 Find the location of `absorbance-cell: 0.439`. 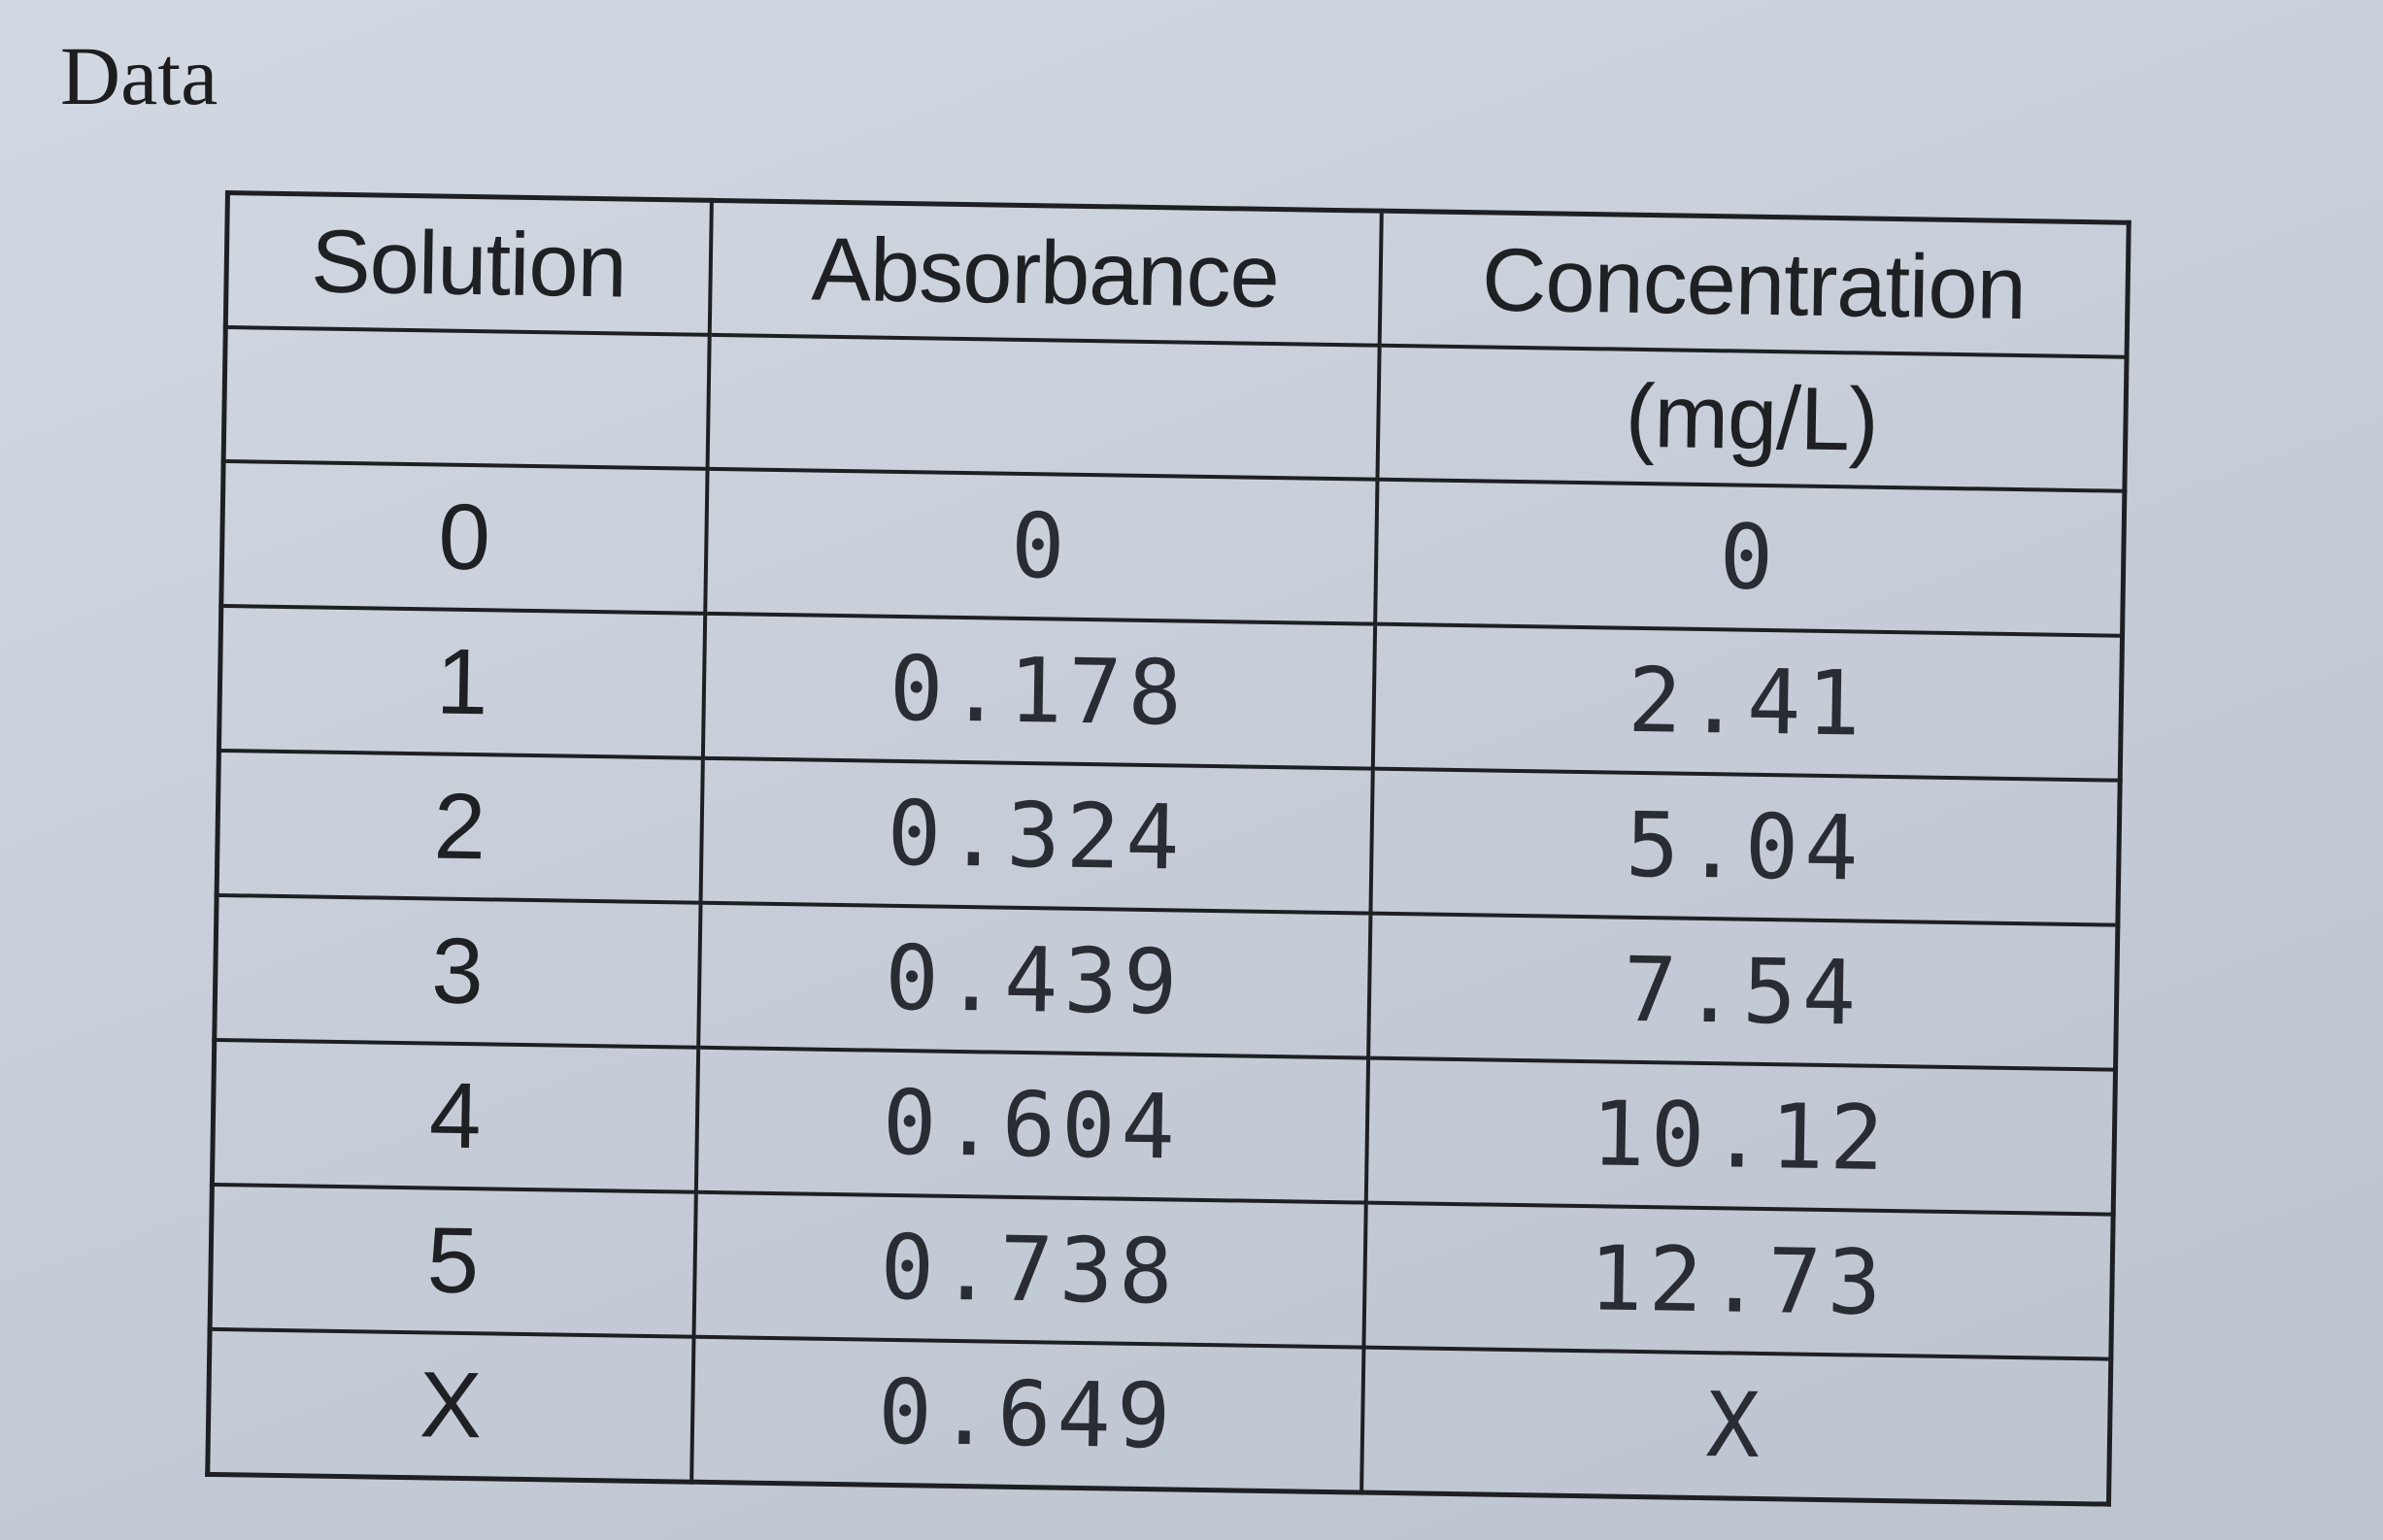

absorbance-cell: 0.439 is located at coordinates (1033, 980).